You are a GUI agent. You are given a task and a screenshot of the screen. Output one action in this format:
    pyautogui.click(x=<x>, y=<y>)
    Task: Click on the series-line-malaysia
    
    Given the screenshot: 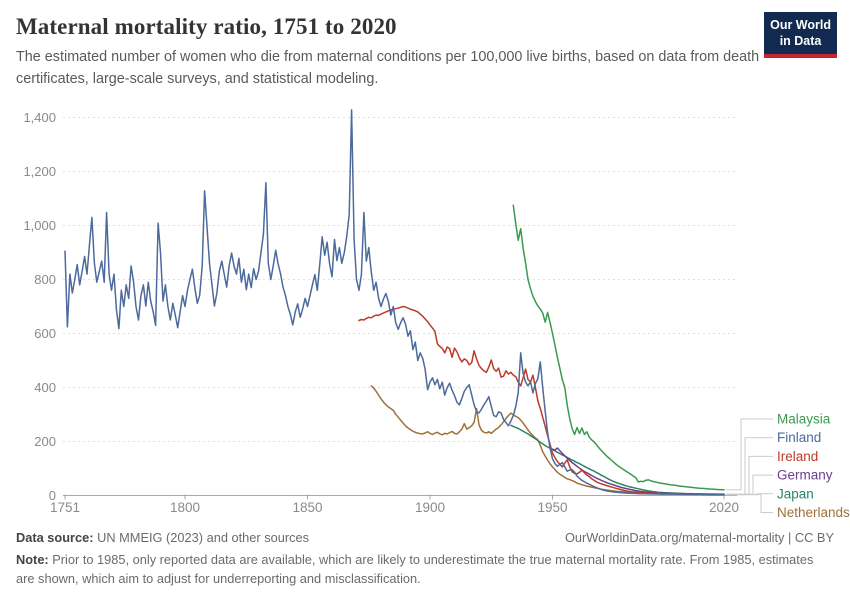 What is the action you would take?
    pyautogui.click(x=618, y=347)
    